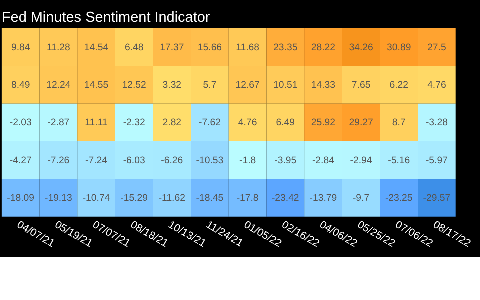 This screenshot has width=480, height=300. I want to click on data-label: -4.27, so click(21, 160).